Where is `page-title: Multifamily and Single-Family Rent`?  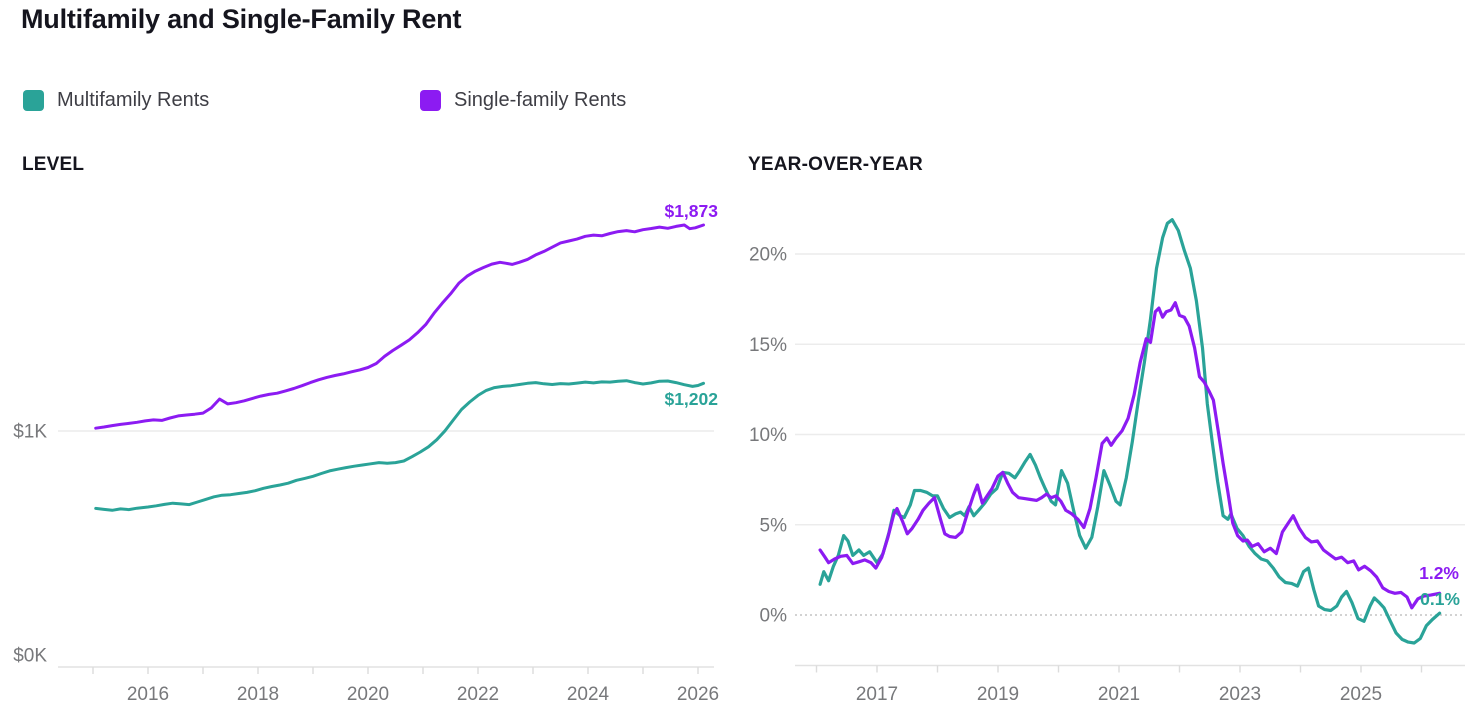
page-title: Multifamily and Single-Family Rent is located at coordinates (241, 19).